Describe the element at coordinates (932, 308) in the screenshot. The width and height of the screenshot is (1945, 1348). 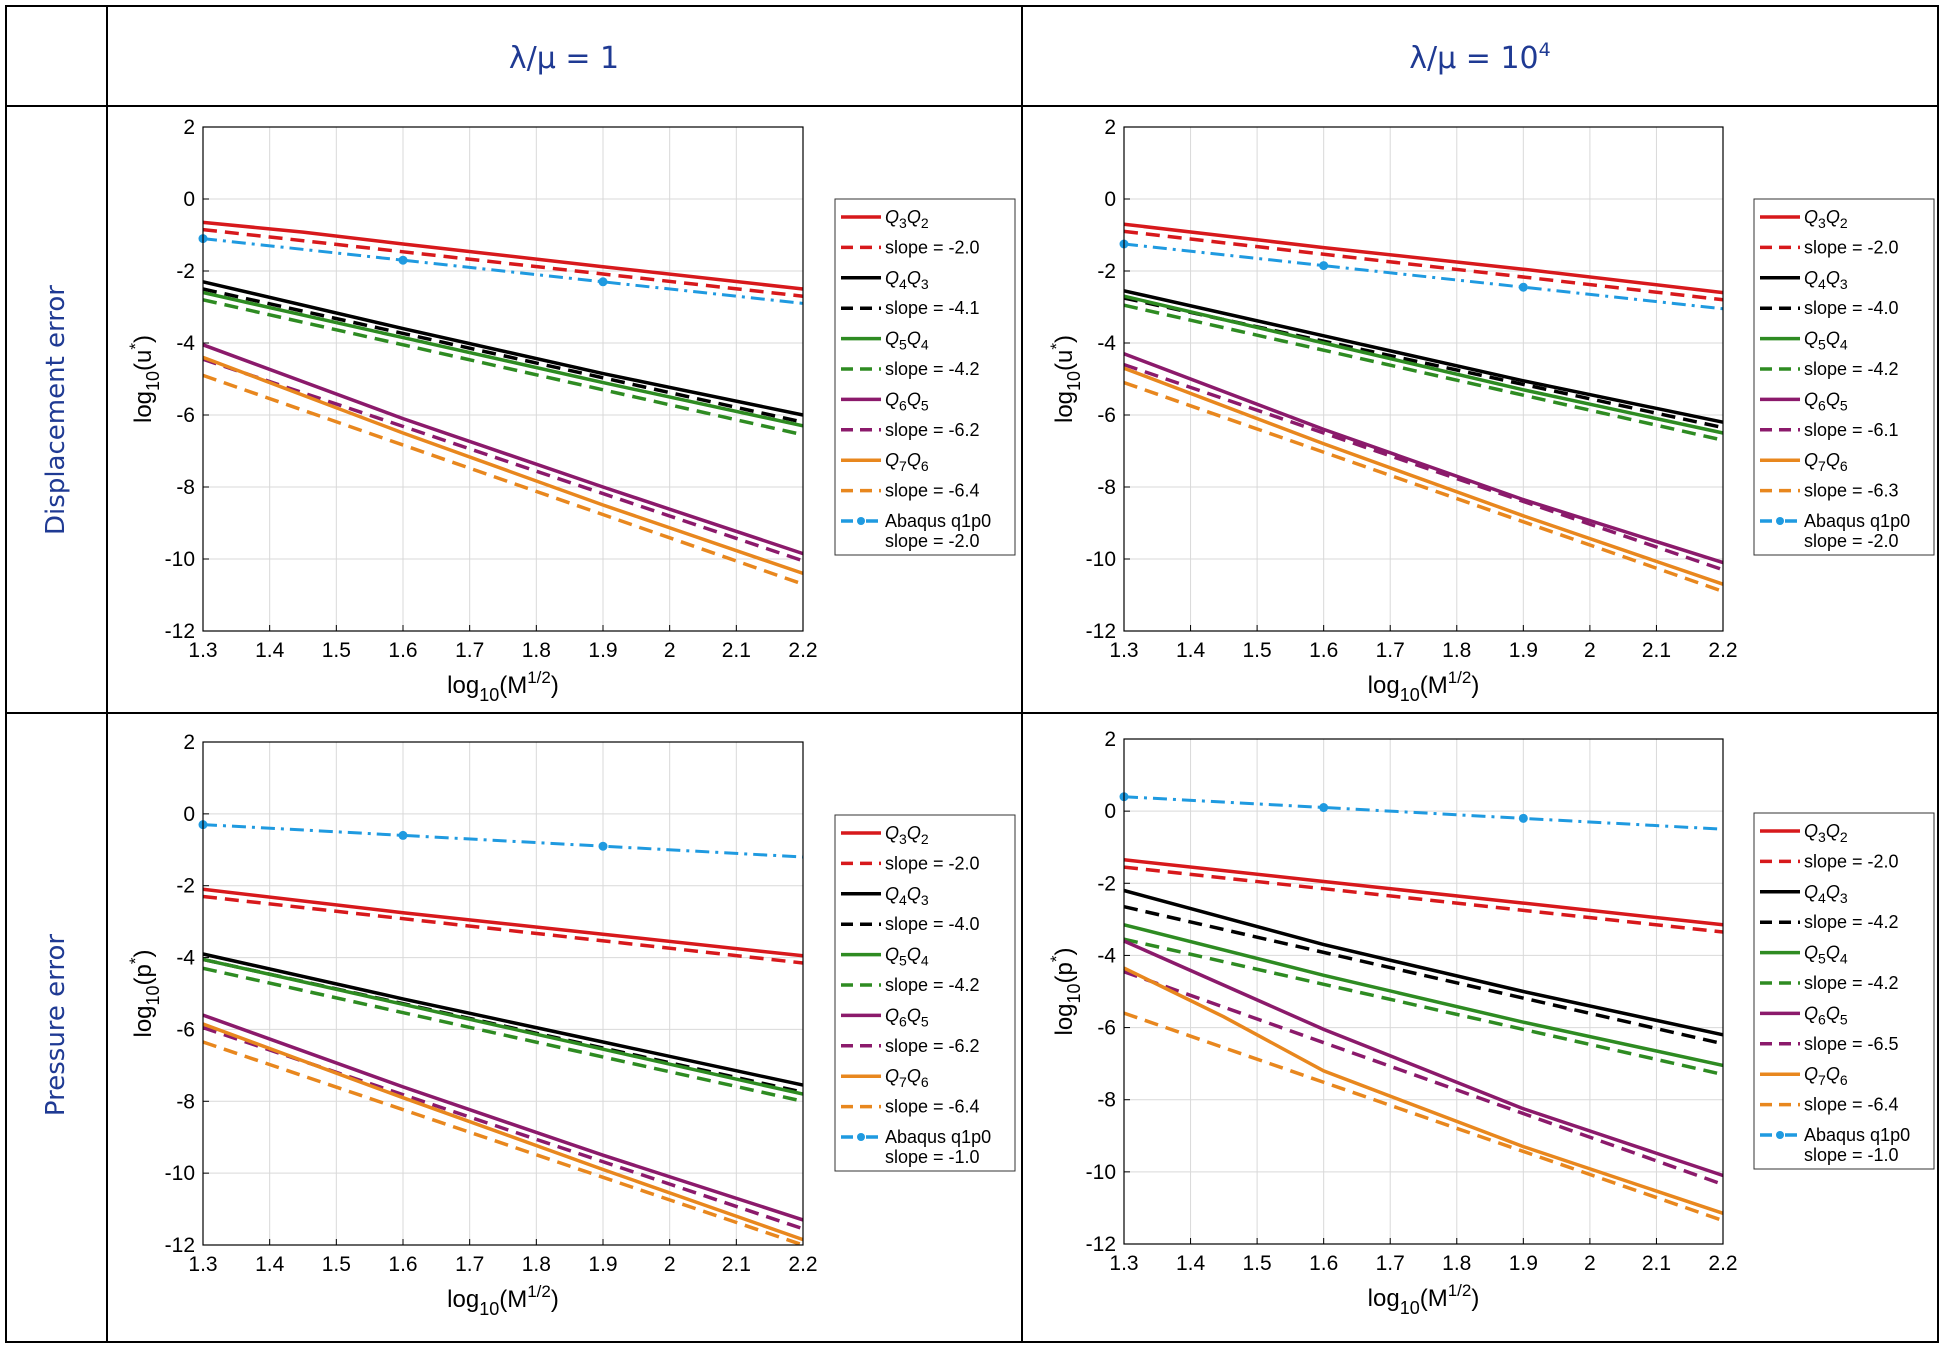
I see `legend-label: slope = -4.1` at that location.